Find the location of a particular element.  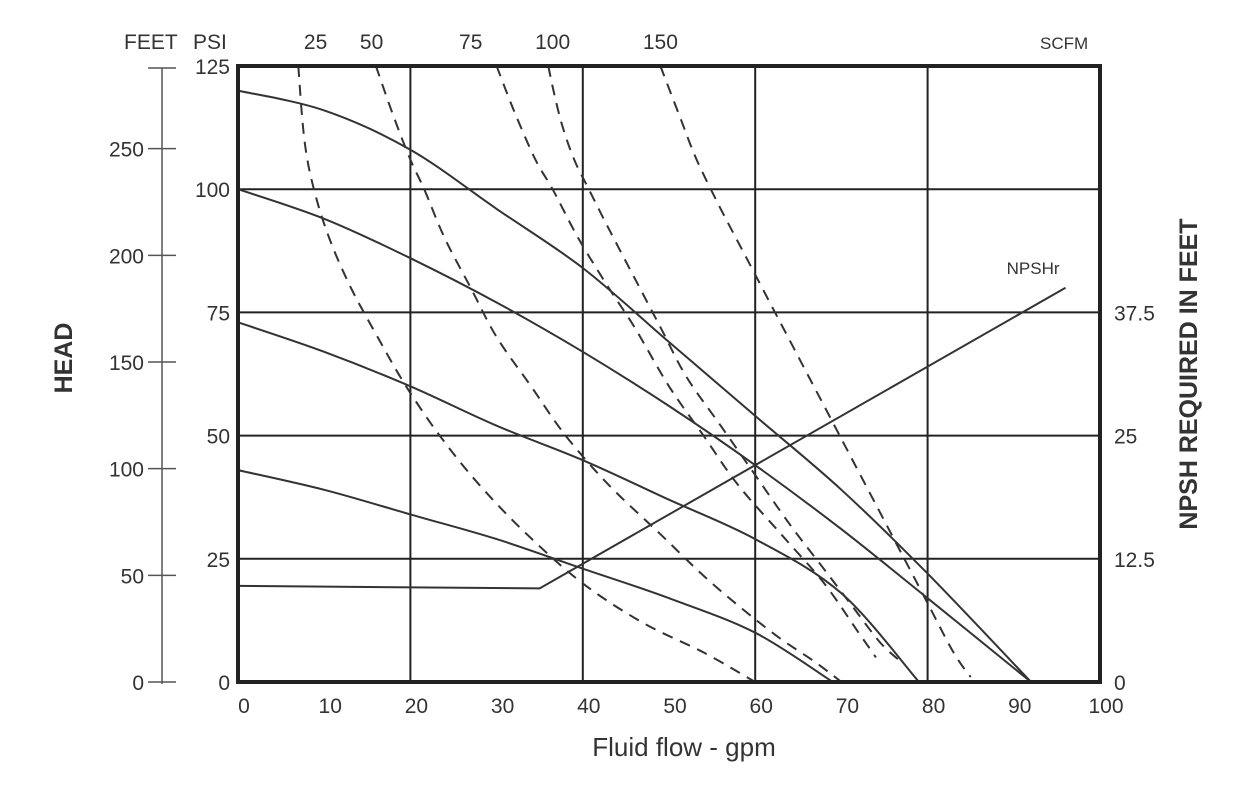

psi-tick-label: 100 is located at coordinates (212, 190).